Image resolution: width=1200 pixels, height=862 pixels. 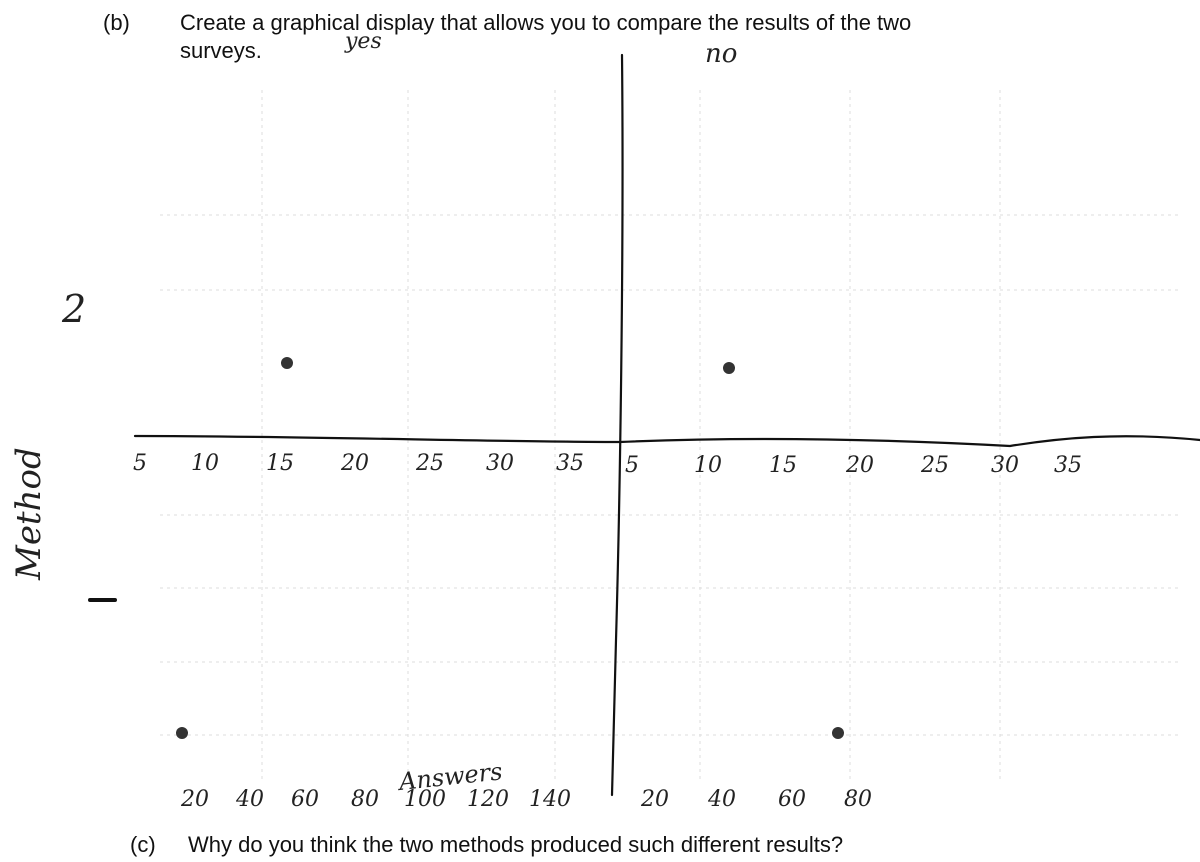 What do you see at coordinates (488, 799) in the screenshot?
I see `scale-label: 120` at bounding box center [488, 799].